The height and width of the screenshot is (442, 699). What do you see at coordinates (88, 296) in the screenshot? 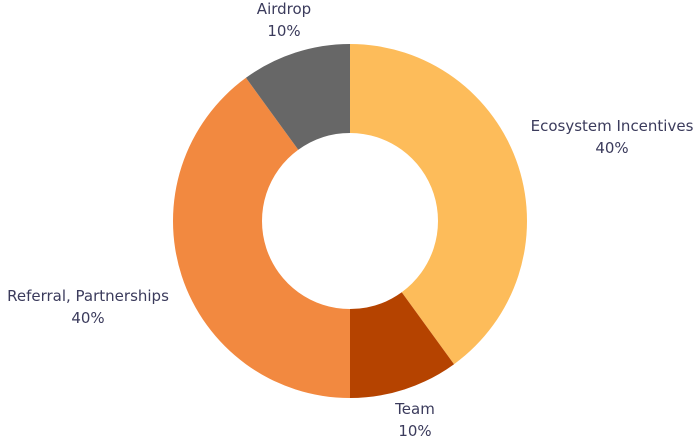
I see `slice-name-referral-partnerships: Referral, Partnerships` at bounding box center [88, 296].